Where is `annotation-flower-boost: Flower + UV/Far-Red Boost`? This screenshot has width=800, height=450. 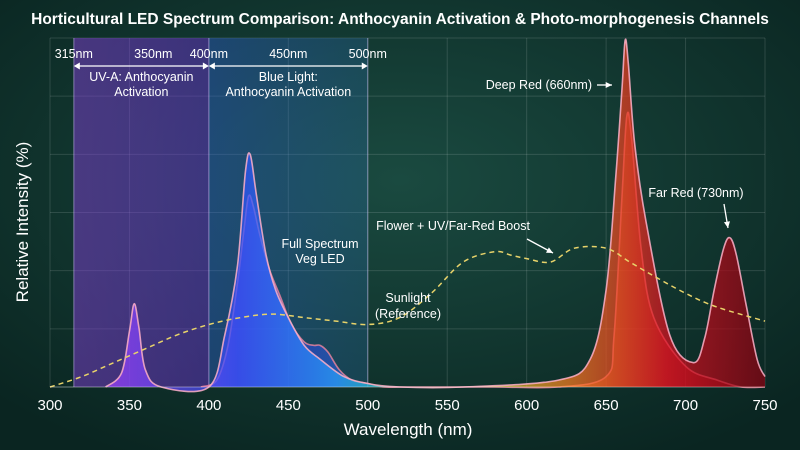
annotation-flower-boost: Flower + UV/Far-Red Boost is located at coordinates (453, 226).